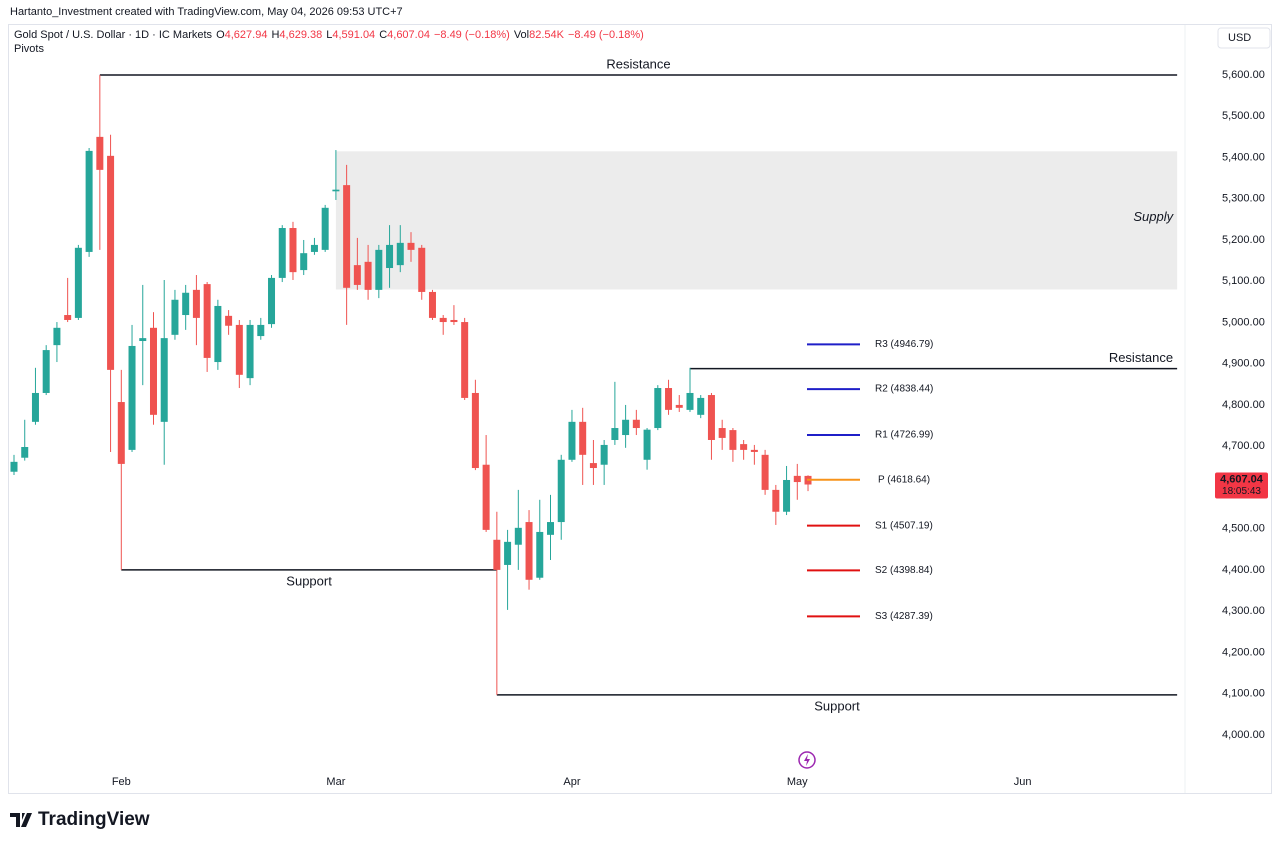 This screenshot has width=1280, height=845. I want to click on ohlc-key: H, so click(275, 35).